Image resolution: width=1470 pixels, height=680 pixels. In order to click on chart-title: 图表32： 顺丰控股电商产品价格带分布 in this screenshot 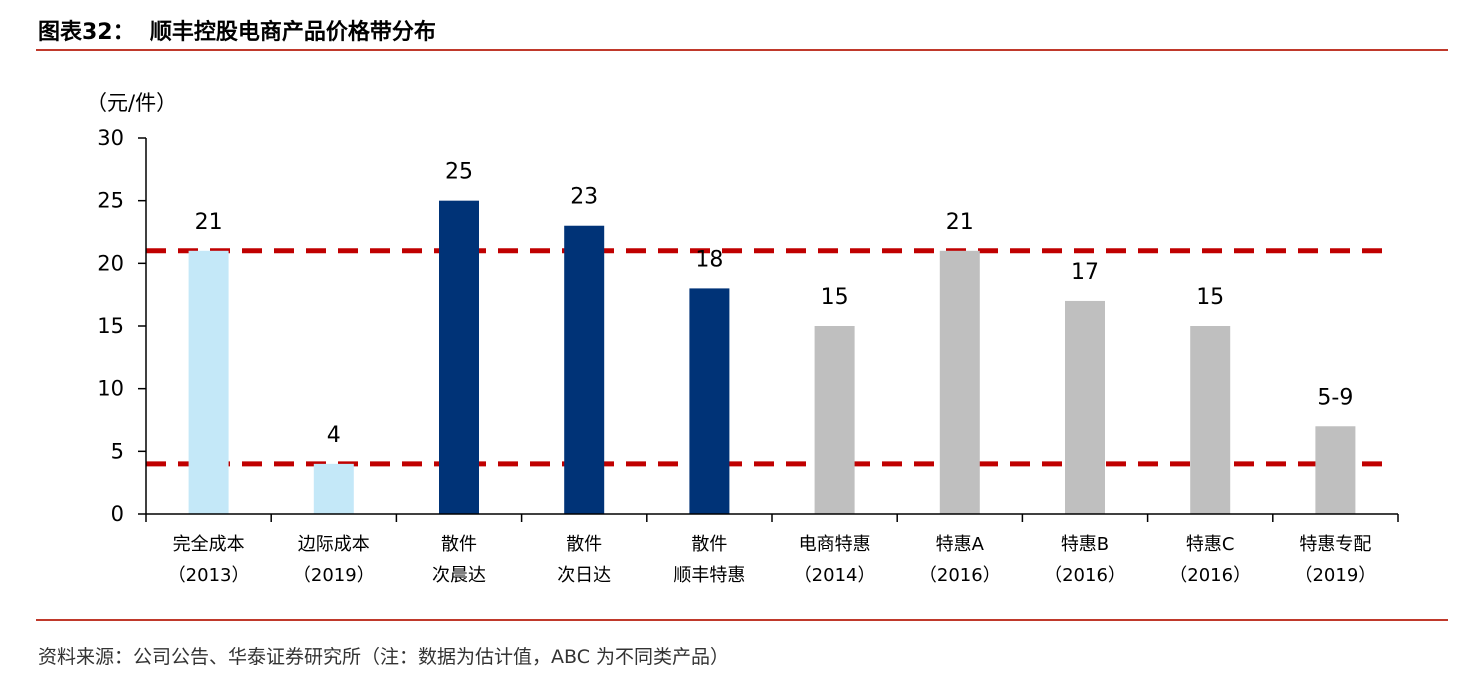, I will do `click(237, 32)`.